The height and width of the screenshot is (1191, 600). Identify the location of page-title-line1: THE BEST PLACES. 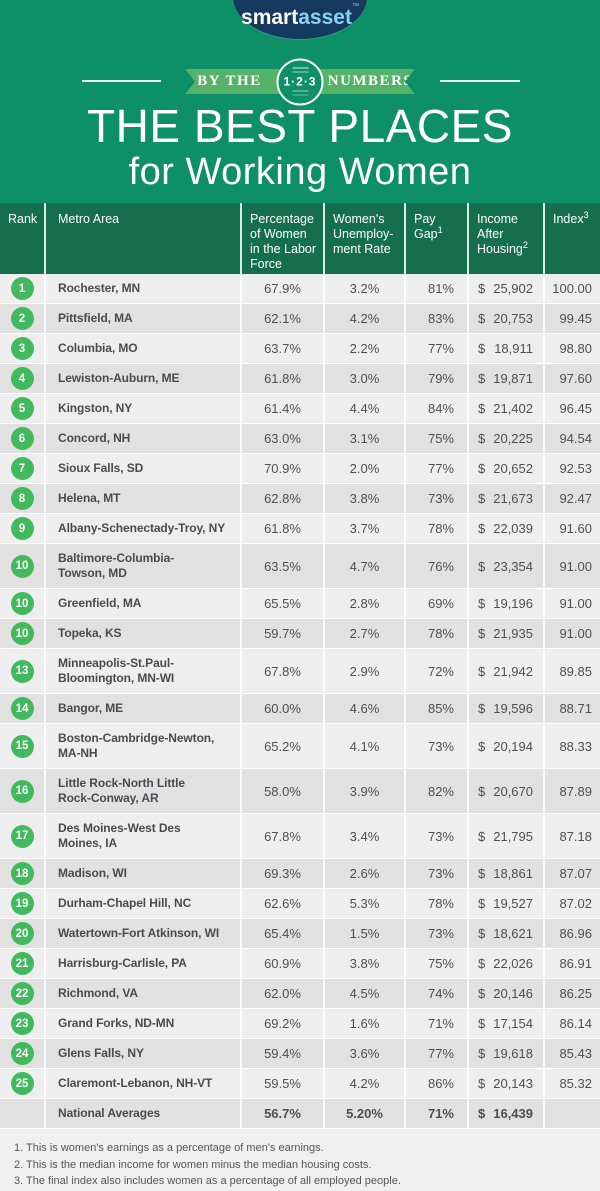
(300, 126).